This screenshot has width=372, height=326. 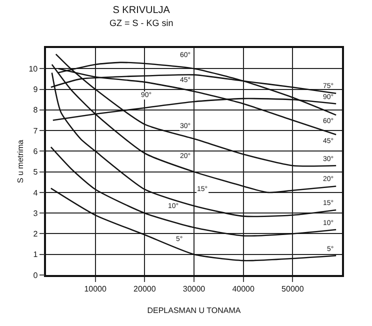 What do you see at coordinates (33, 69) in the screenshot?
I see `y-tick-label: 10` at bounding box center [33, 69].